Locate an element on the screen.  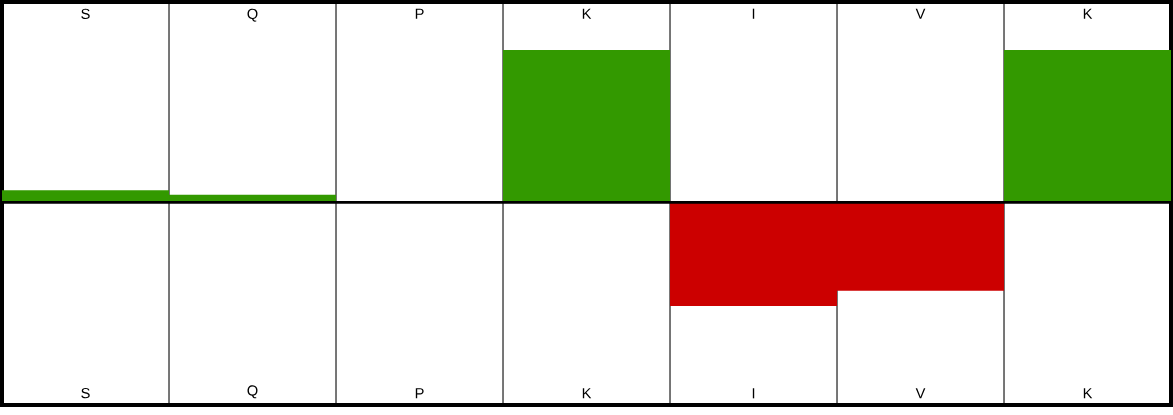
category-label: V is located at coordinates (920, 393).